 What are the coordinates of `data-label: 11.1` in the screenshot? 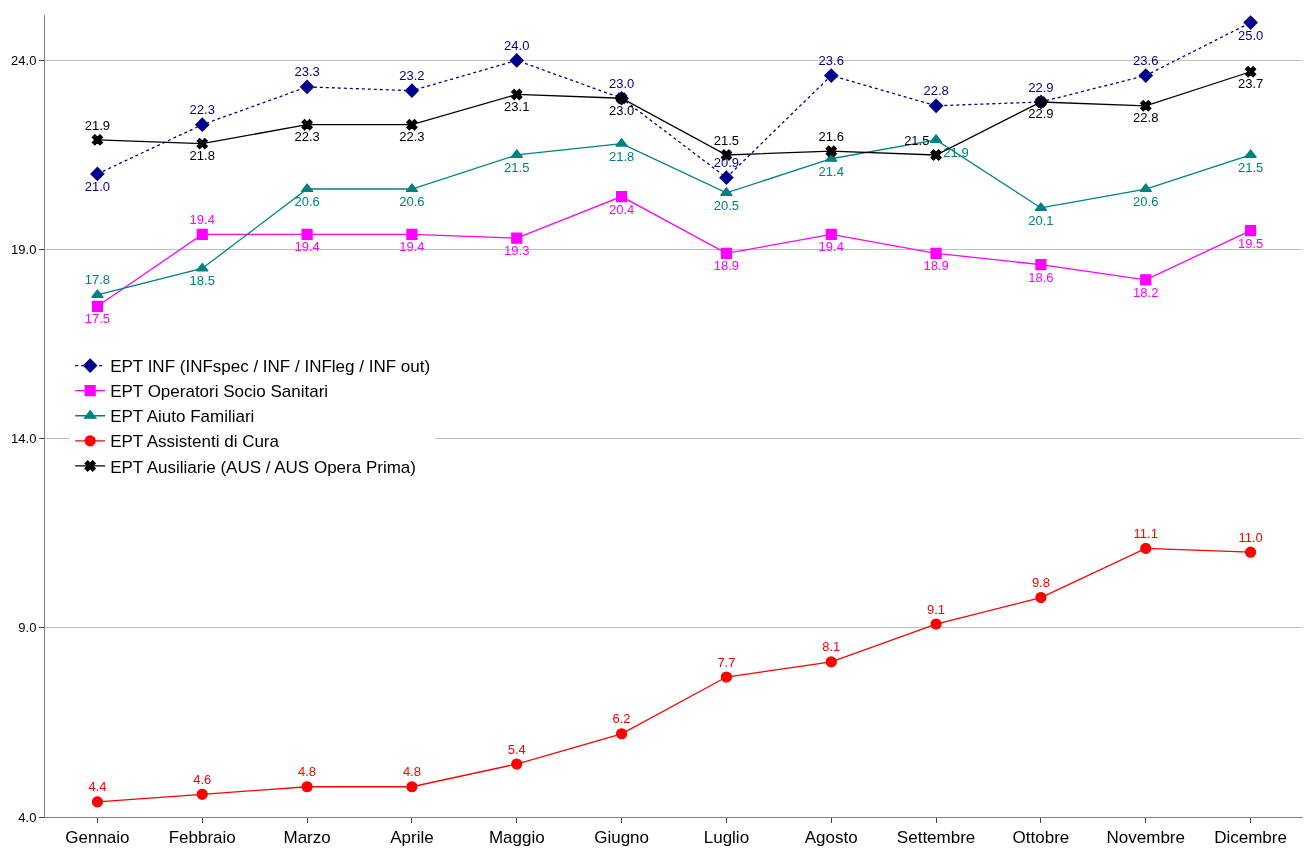 It's located at (1145, 533).